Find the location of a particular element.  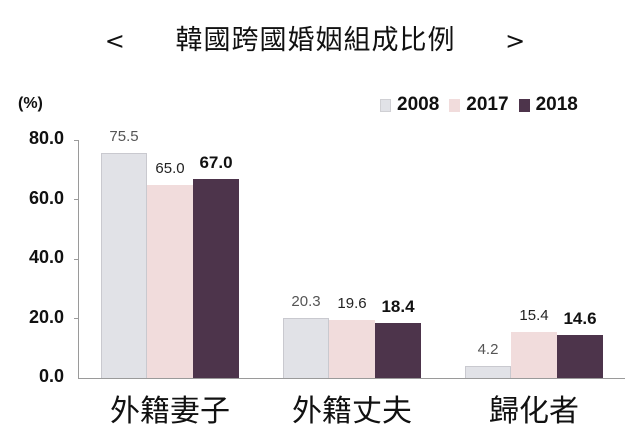

x-category-label: 外籍丈夫 is located at coordinates (352, 411).